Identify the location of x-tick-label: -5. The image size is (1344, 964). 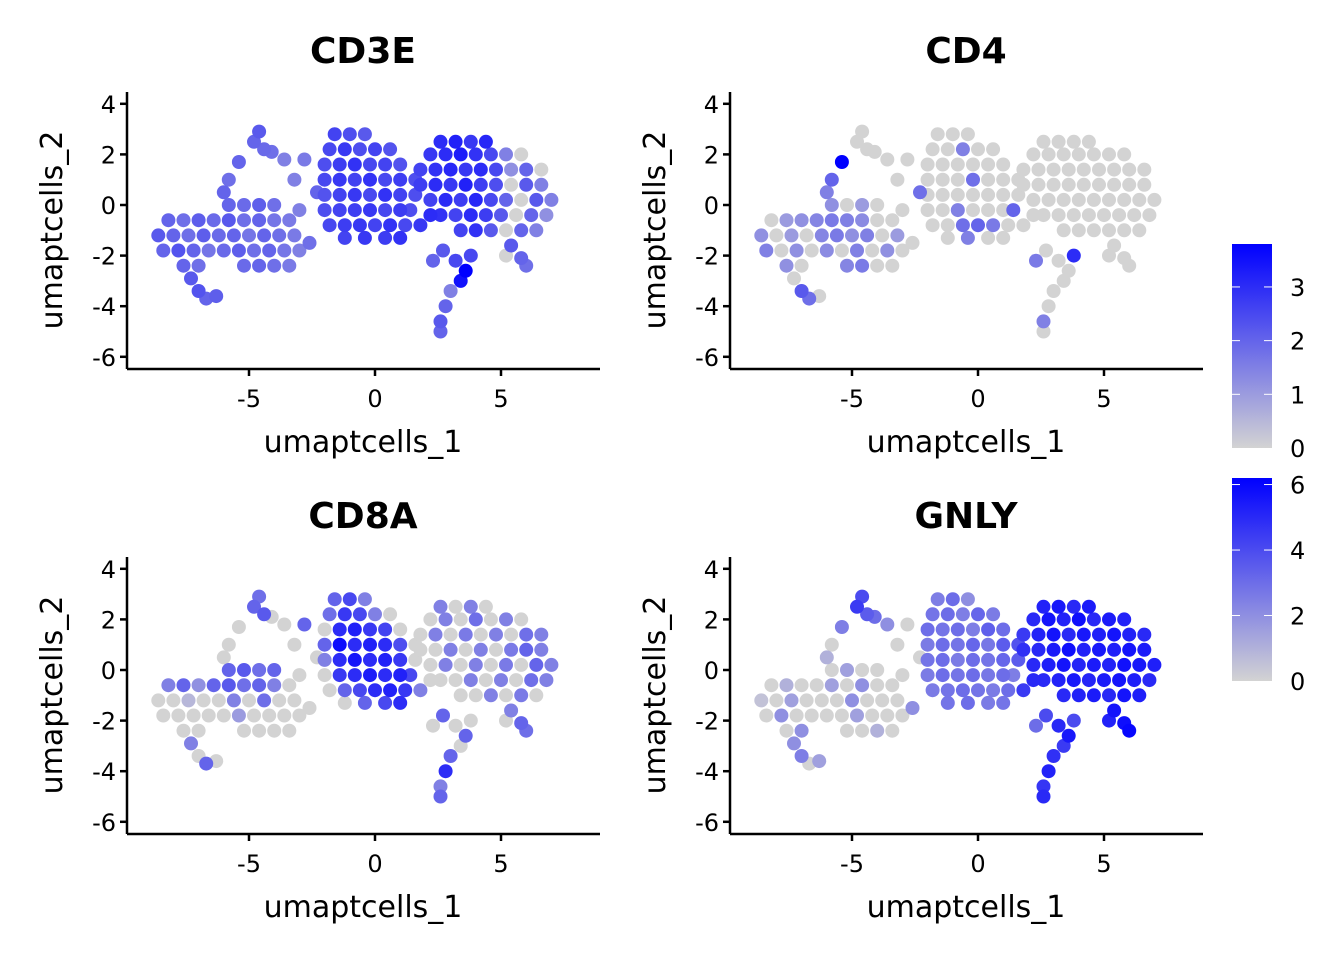
(249, 864).